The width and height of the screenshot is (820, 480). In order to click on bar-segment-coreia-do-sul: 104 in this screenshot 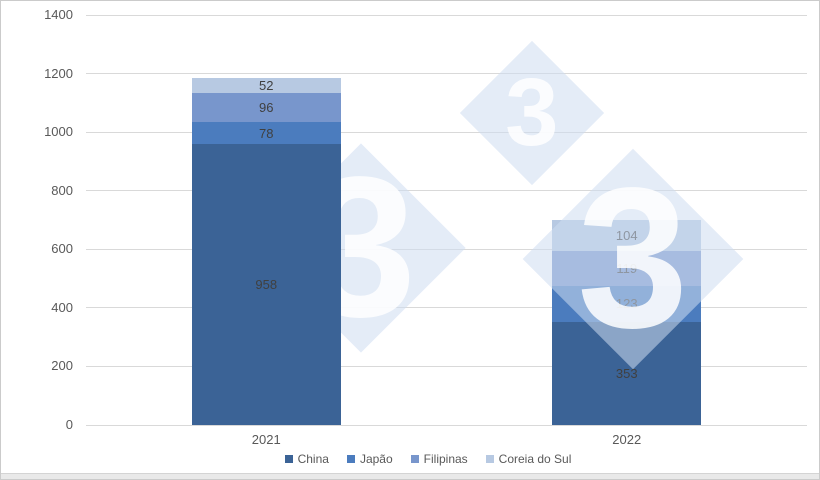, I will do `click(627, 235)`.